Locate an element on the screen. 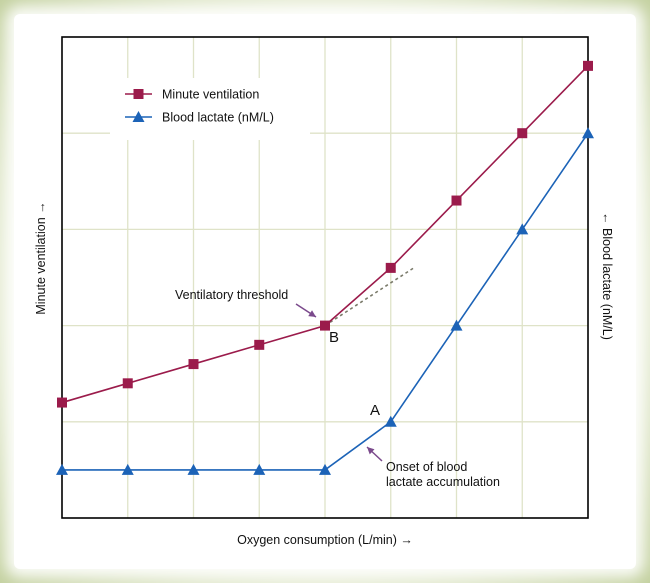  extrapolation-group is located at coordinates (369, 297).